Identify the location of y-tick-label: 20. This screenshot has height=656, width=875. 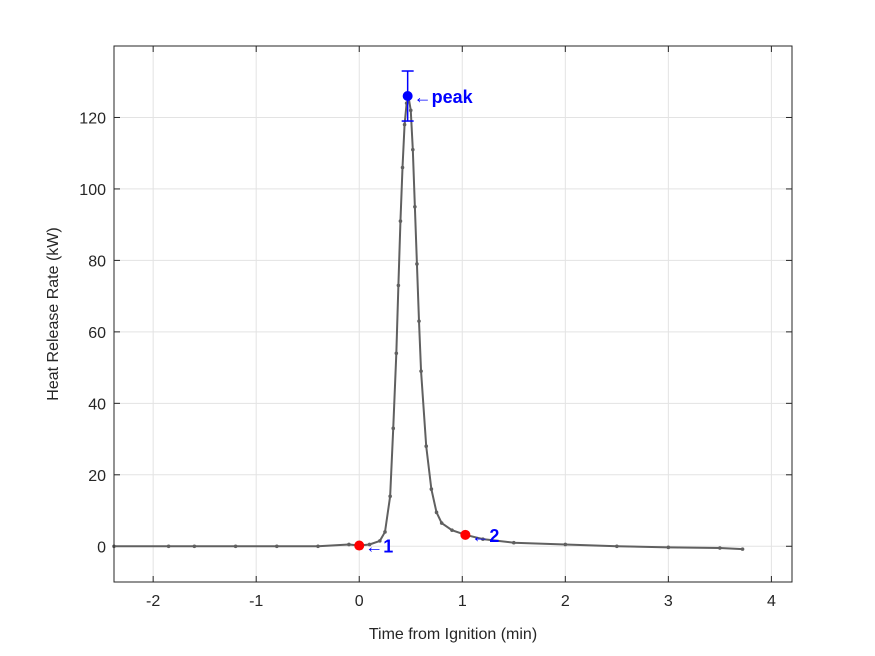
(97, 476).